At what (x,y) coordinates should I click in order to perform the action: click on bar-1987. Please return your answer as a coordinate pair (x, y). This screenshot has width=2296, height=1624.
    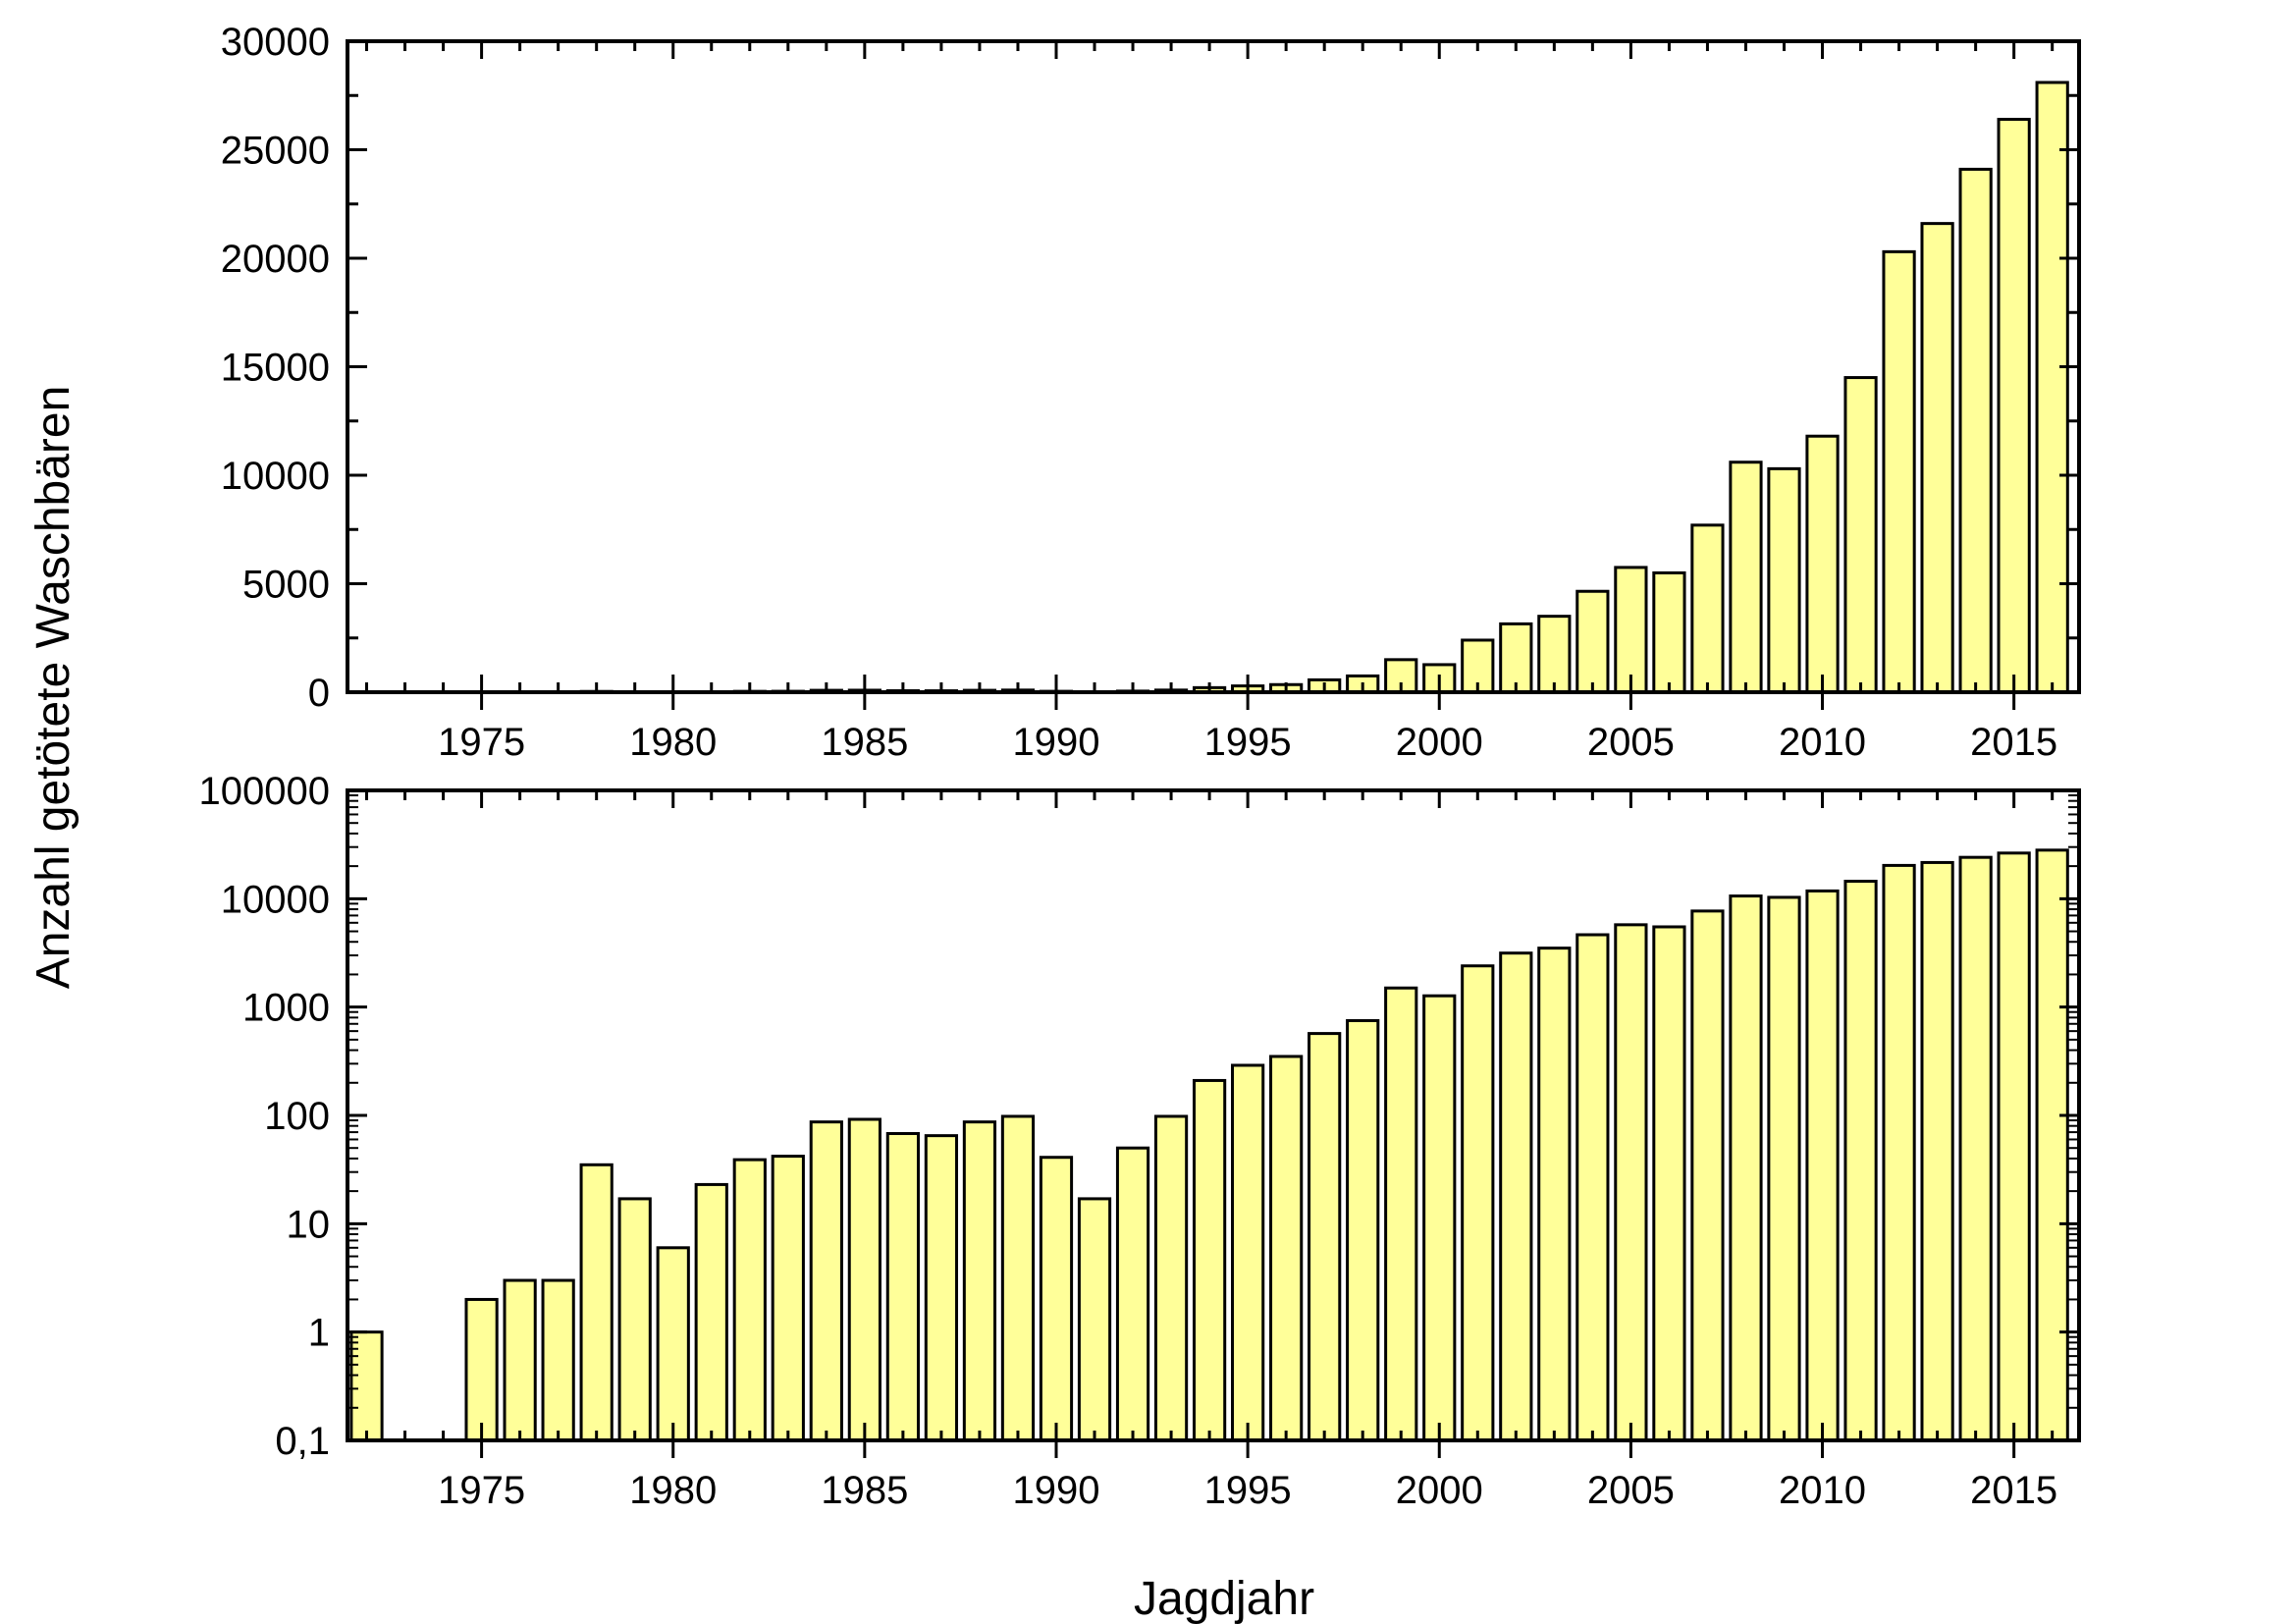
    Looking at the image, I should click on (941, 1288).